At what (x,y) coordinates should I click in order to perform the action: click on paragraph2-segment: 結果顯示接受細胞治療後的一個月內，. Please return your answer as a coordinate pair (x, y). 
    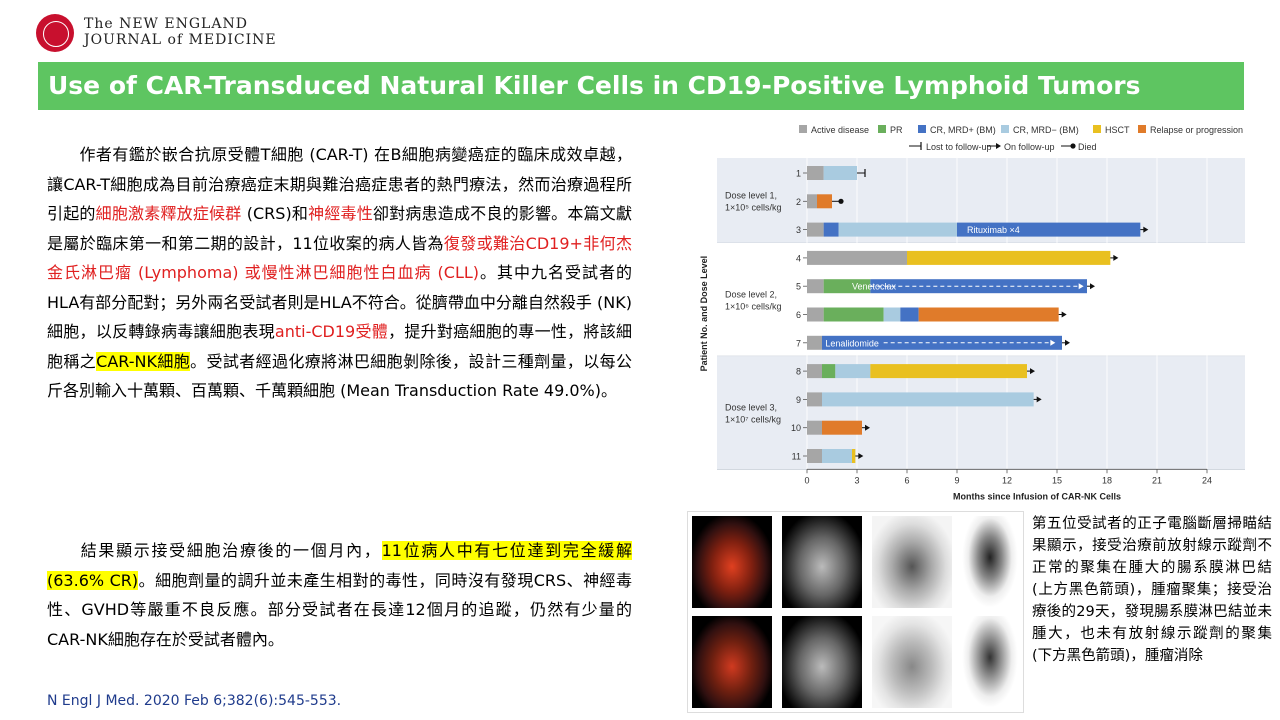
    Looking at the image, I should click on (230, 550).